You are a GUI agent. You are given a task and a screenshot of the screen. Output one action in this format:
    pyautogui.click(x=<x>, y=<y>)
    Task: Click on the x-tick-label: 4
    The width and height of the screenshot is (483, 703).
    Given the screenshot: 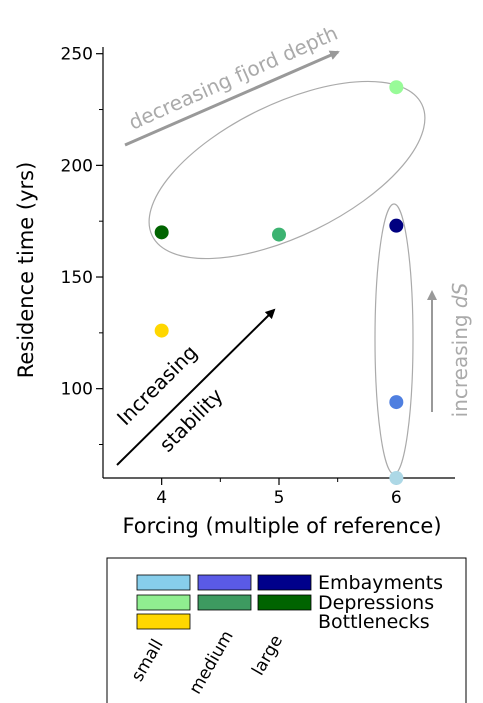 What is the action you would take?
    pyautogui.click(x=161, y=498)
    